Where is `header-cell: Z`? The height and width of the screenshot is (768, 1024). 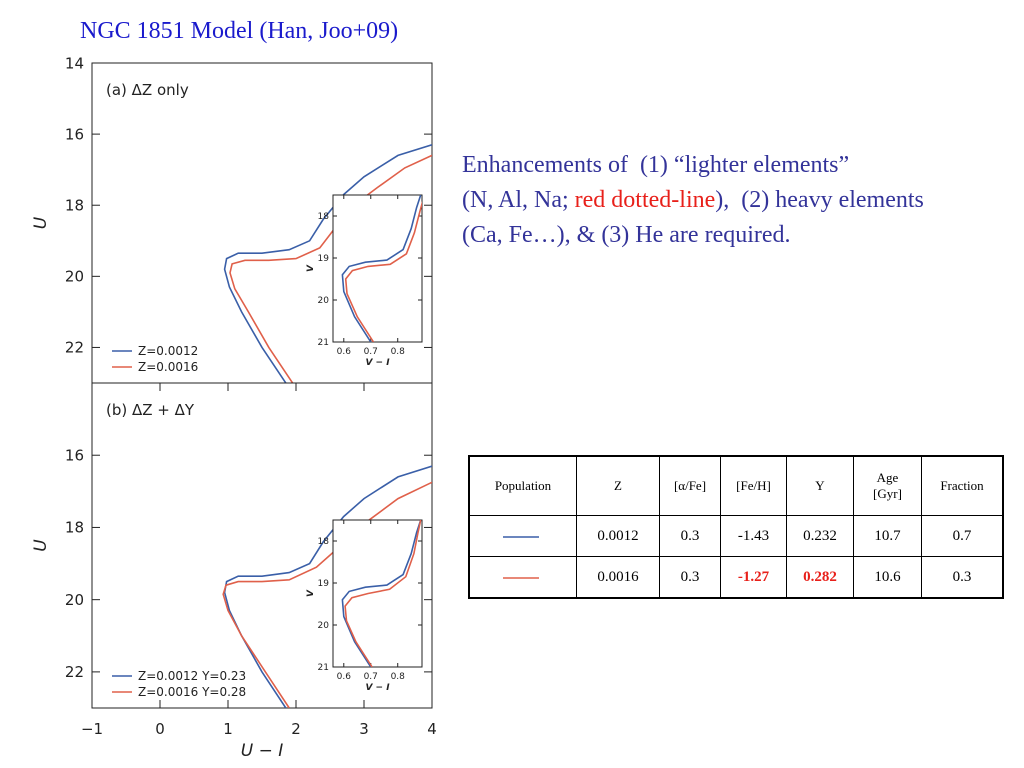
header-cell: Z is located at coordinates (618, 485).